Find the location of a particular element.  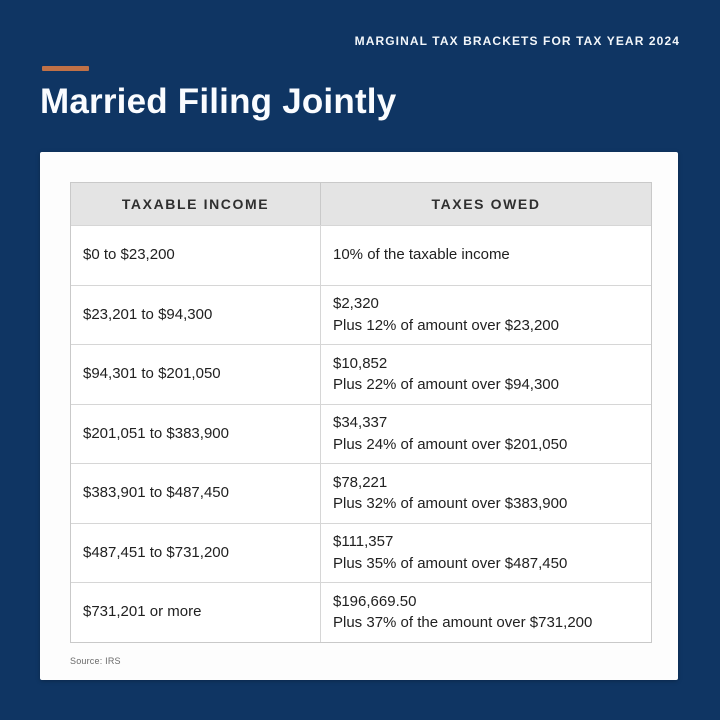

taxes-owed-cell: $78,221 Plus 32% of amount over $383,900 is located at coordinates (485, 493).